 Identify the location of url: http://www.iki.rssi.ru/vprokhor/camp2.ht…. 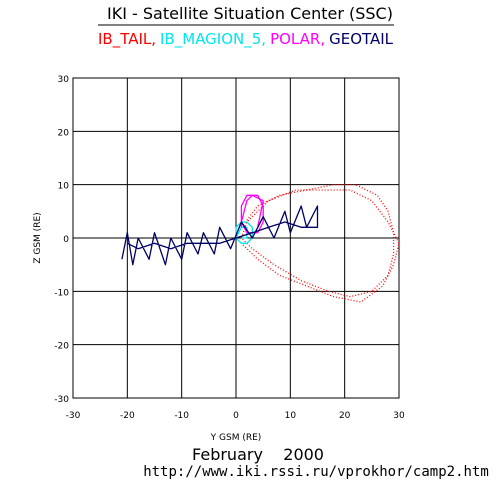
(316, 472).